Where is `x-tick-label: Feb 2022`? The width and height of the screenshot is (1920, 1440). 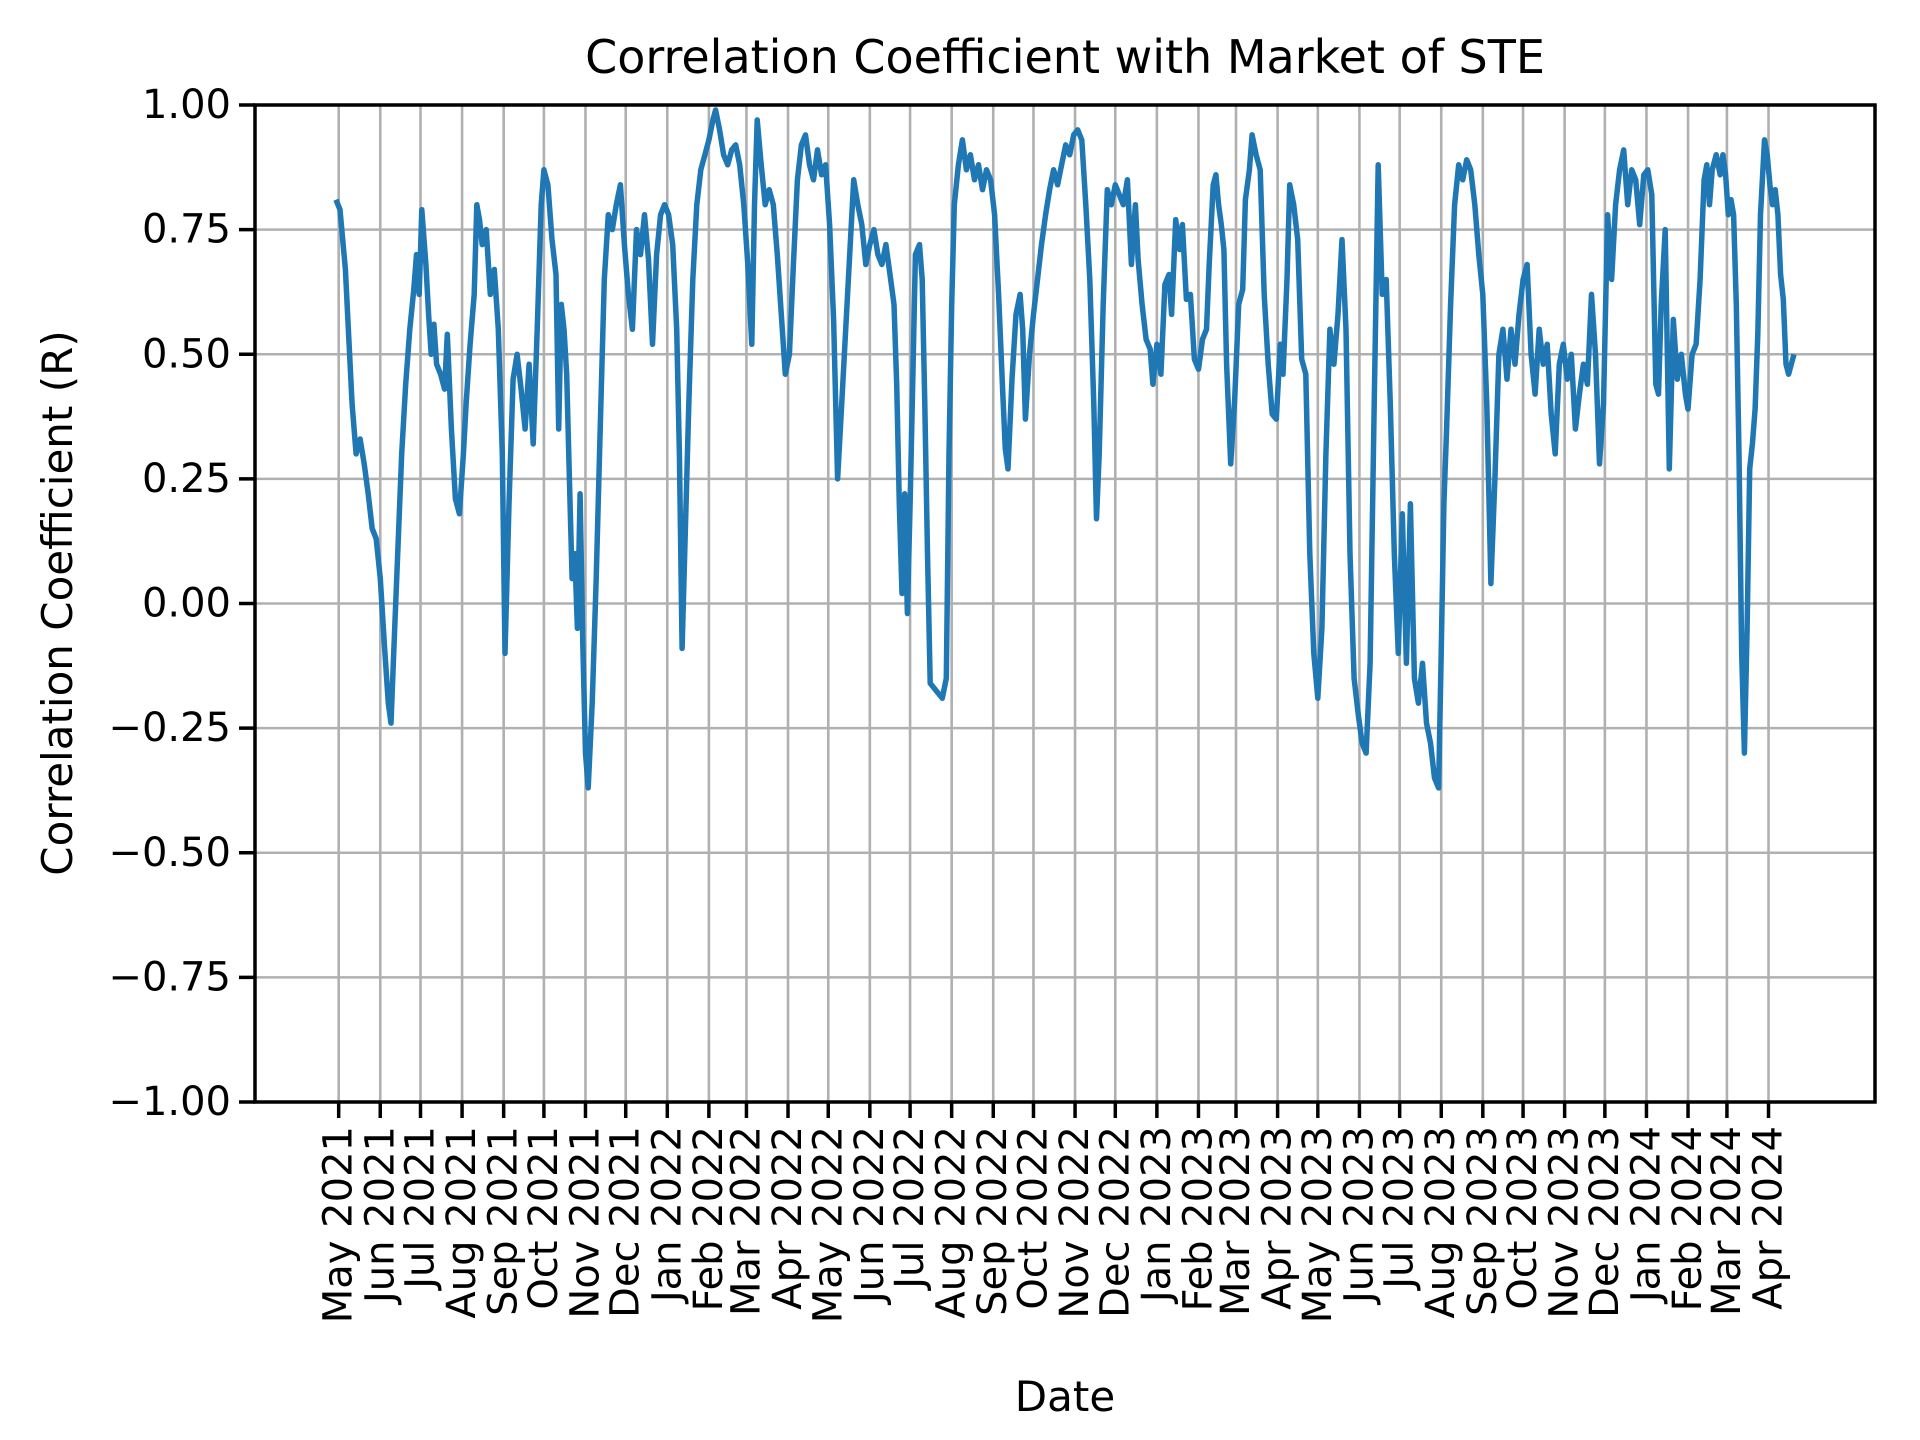 x-tick-label: Feb 2022 is located at coordinates (709, 1218).